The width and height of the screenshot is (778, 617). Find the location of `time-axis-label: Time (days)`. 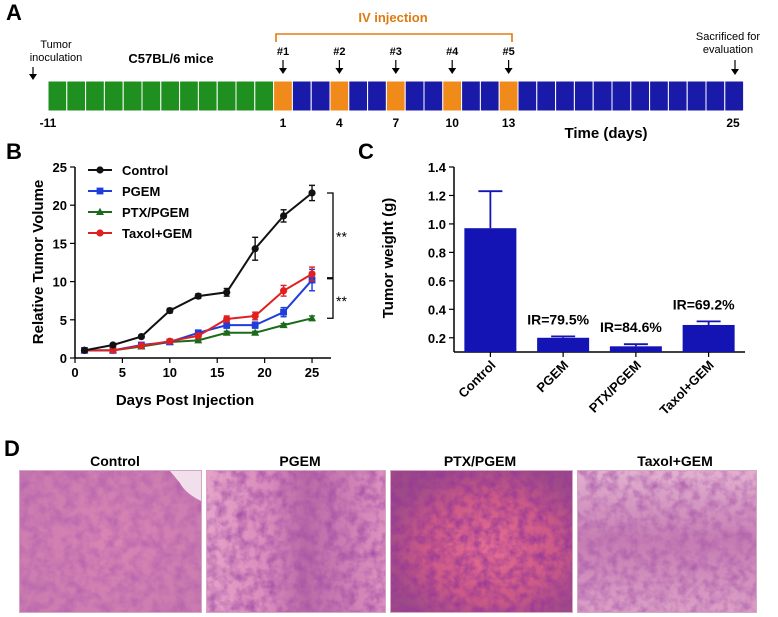

time-axis-label: Time (days) is located at coordinates (605, 133).